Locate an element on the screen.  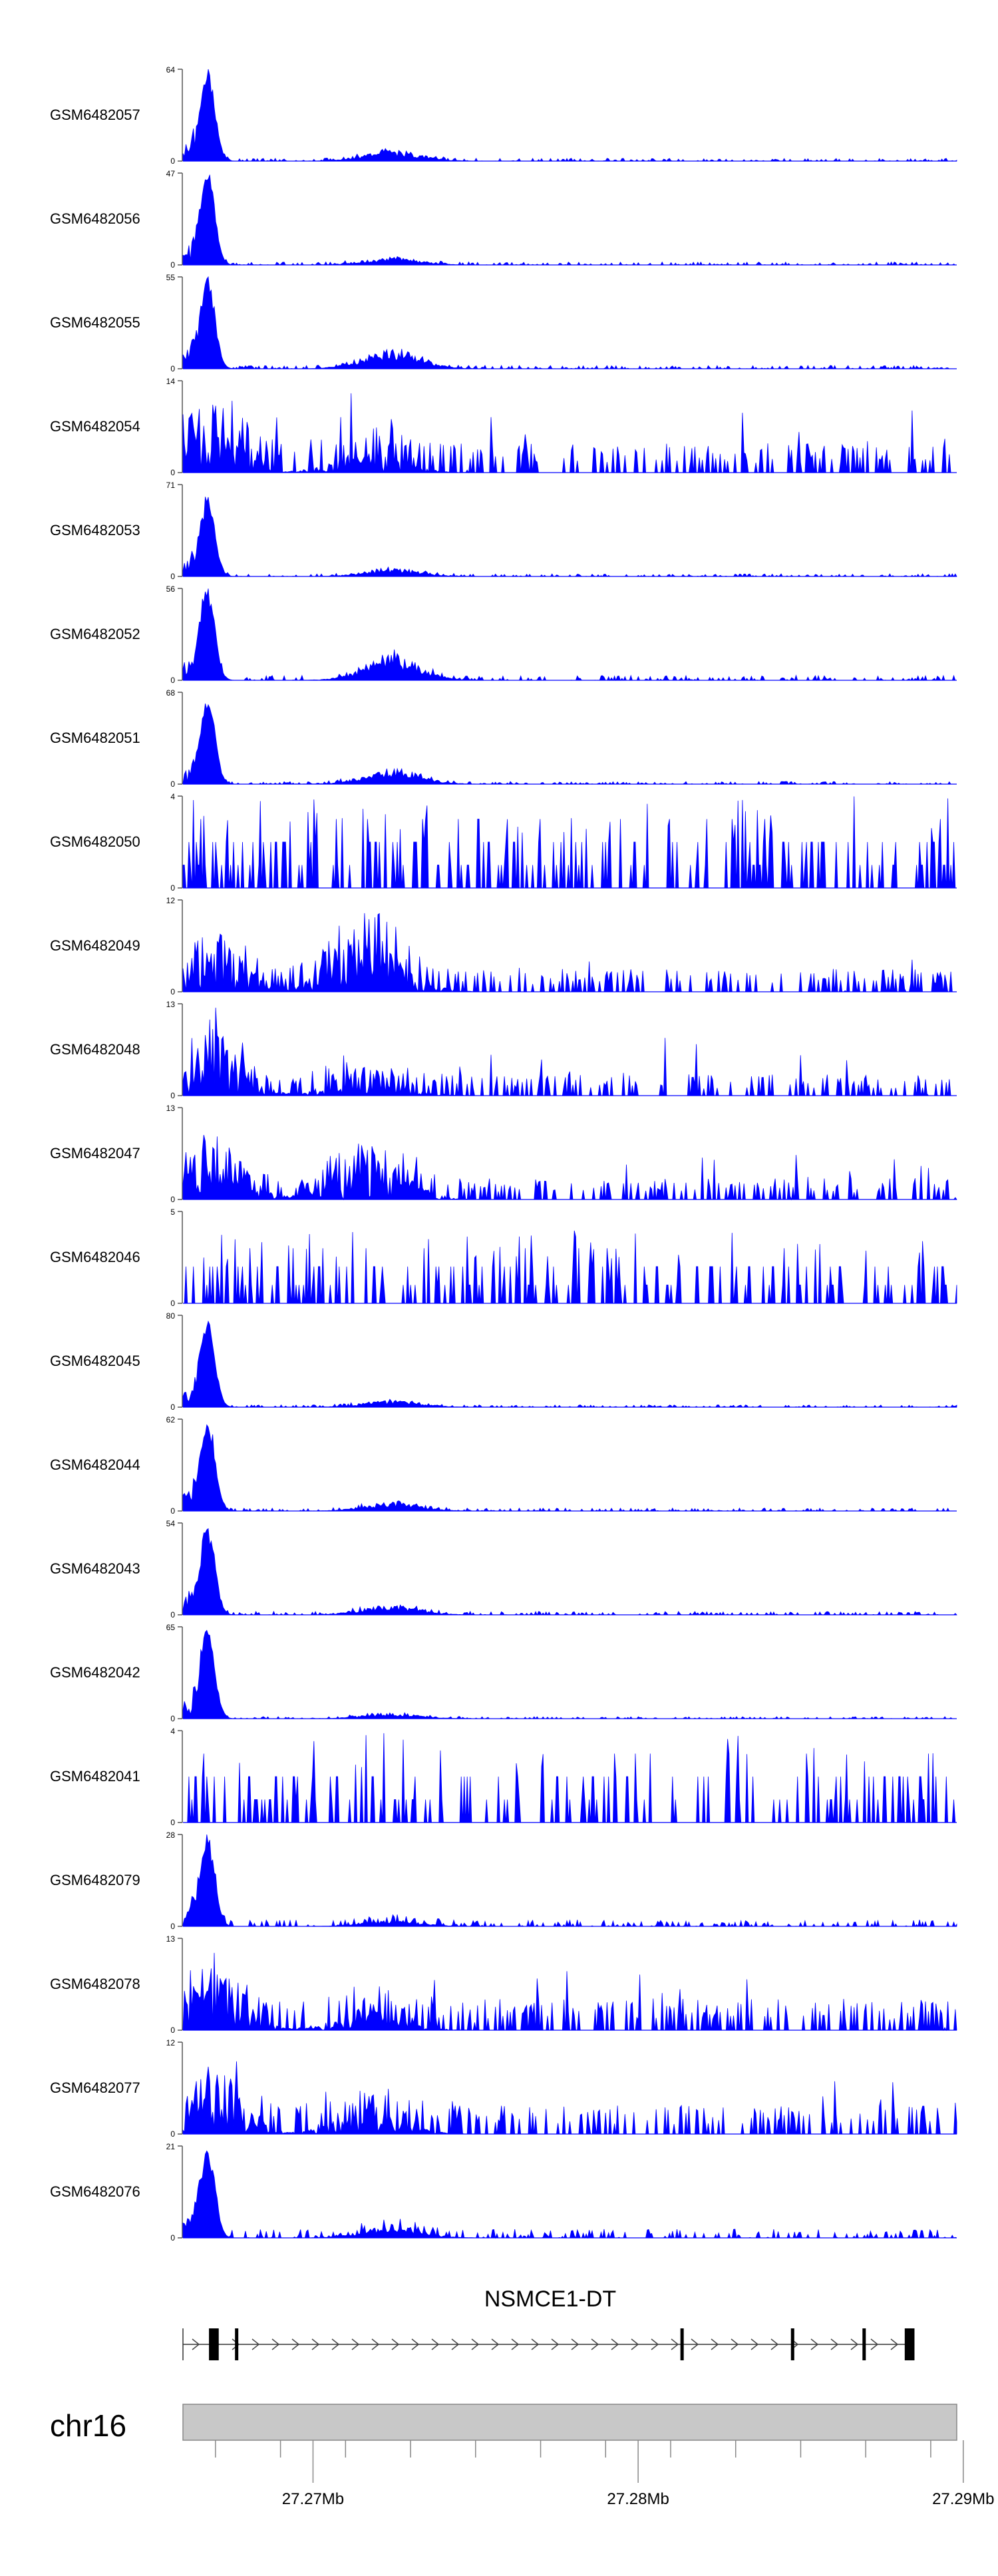
track-GSM6482055: GSM6482055 55 0 is located at coordinates (503, 323).